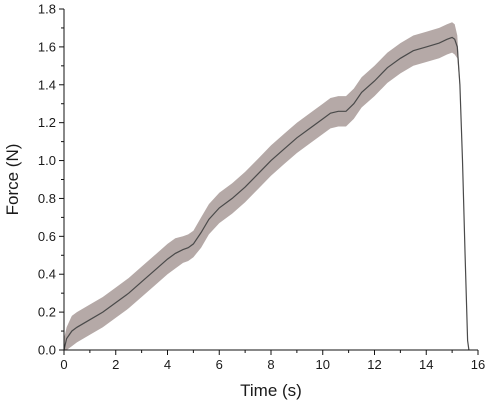 This screenshot has height=407, width=498. What do you see at coordinates (47, 236) in the screenshot?
I see `y-tick-label: 0.6` at bounding box center [47, 236].